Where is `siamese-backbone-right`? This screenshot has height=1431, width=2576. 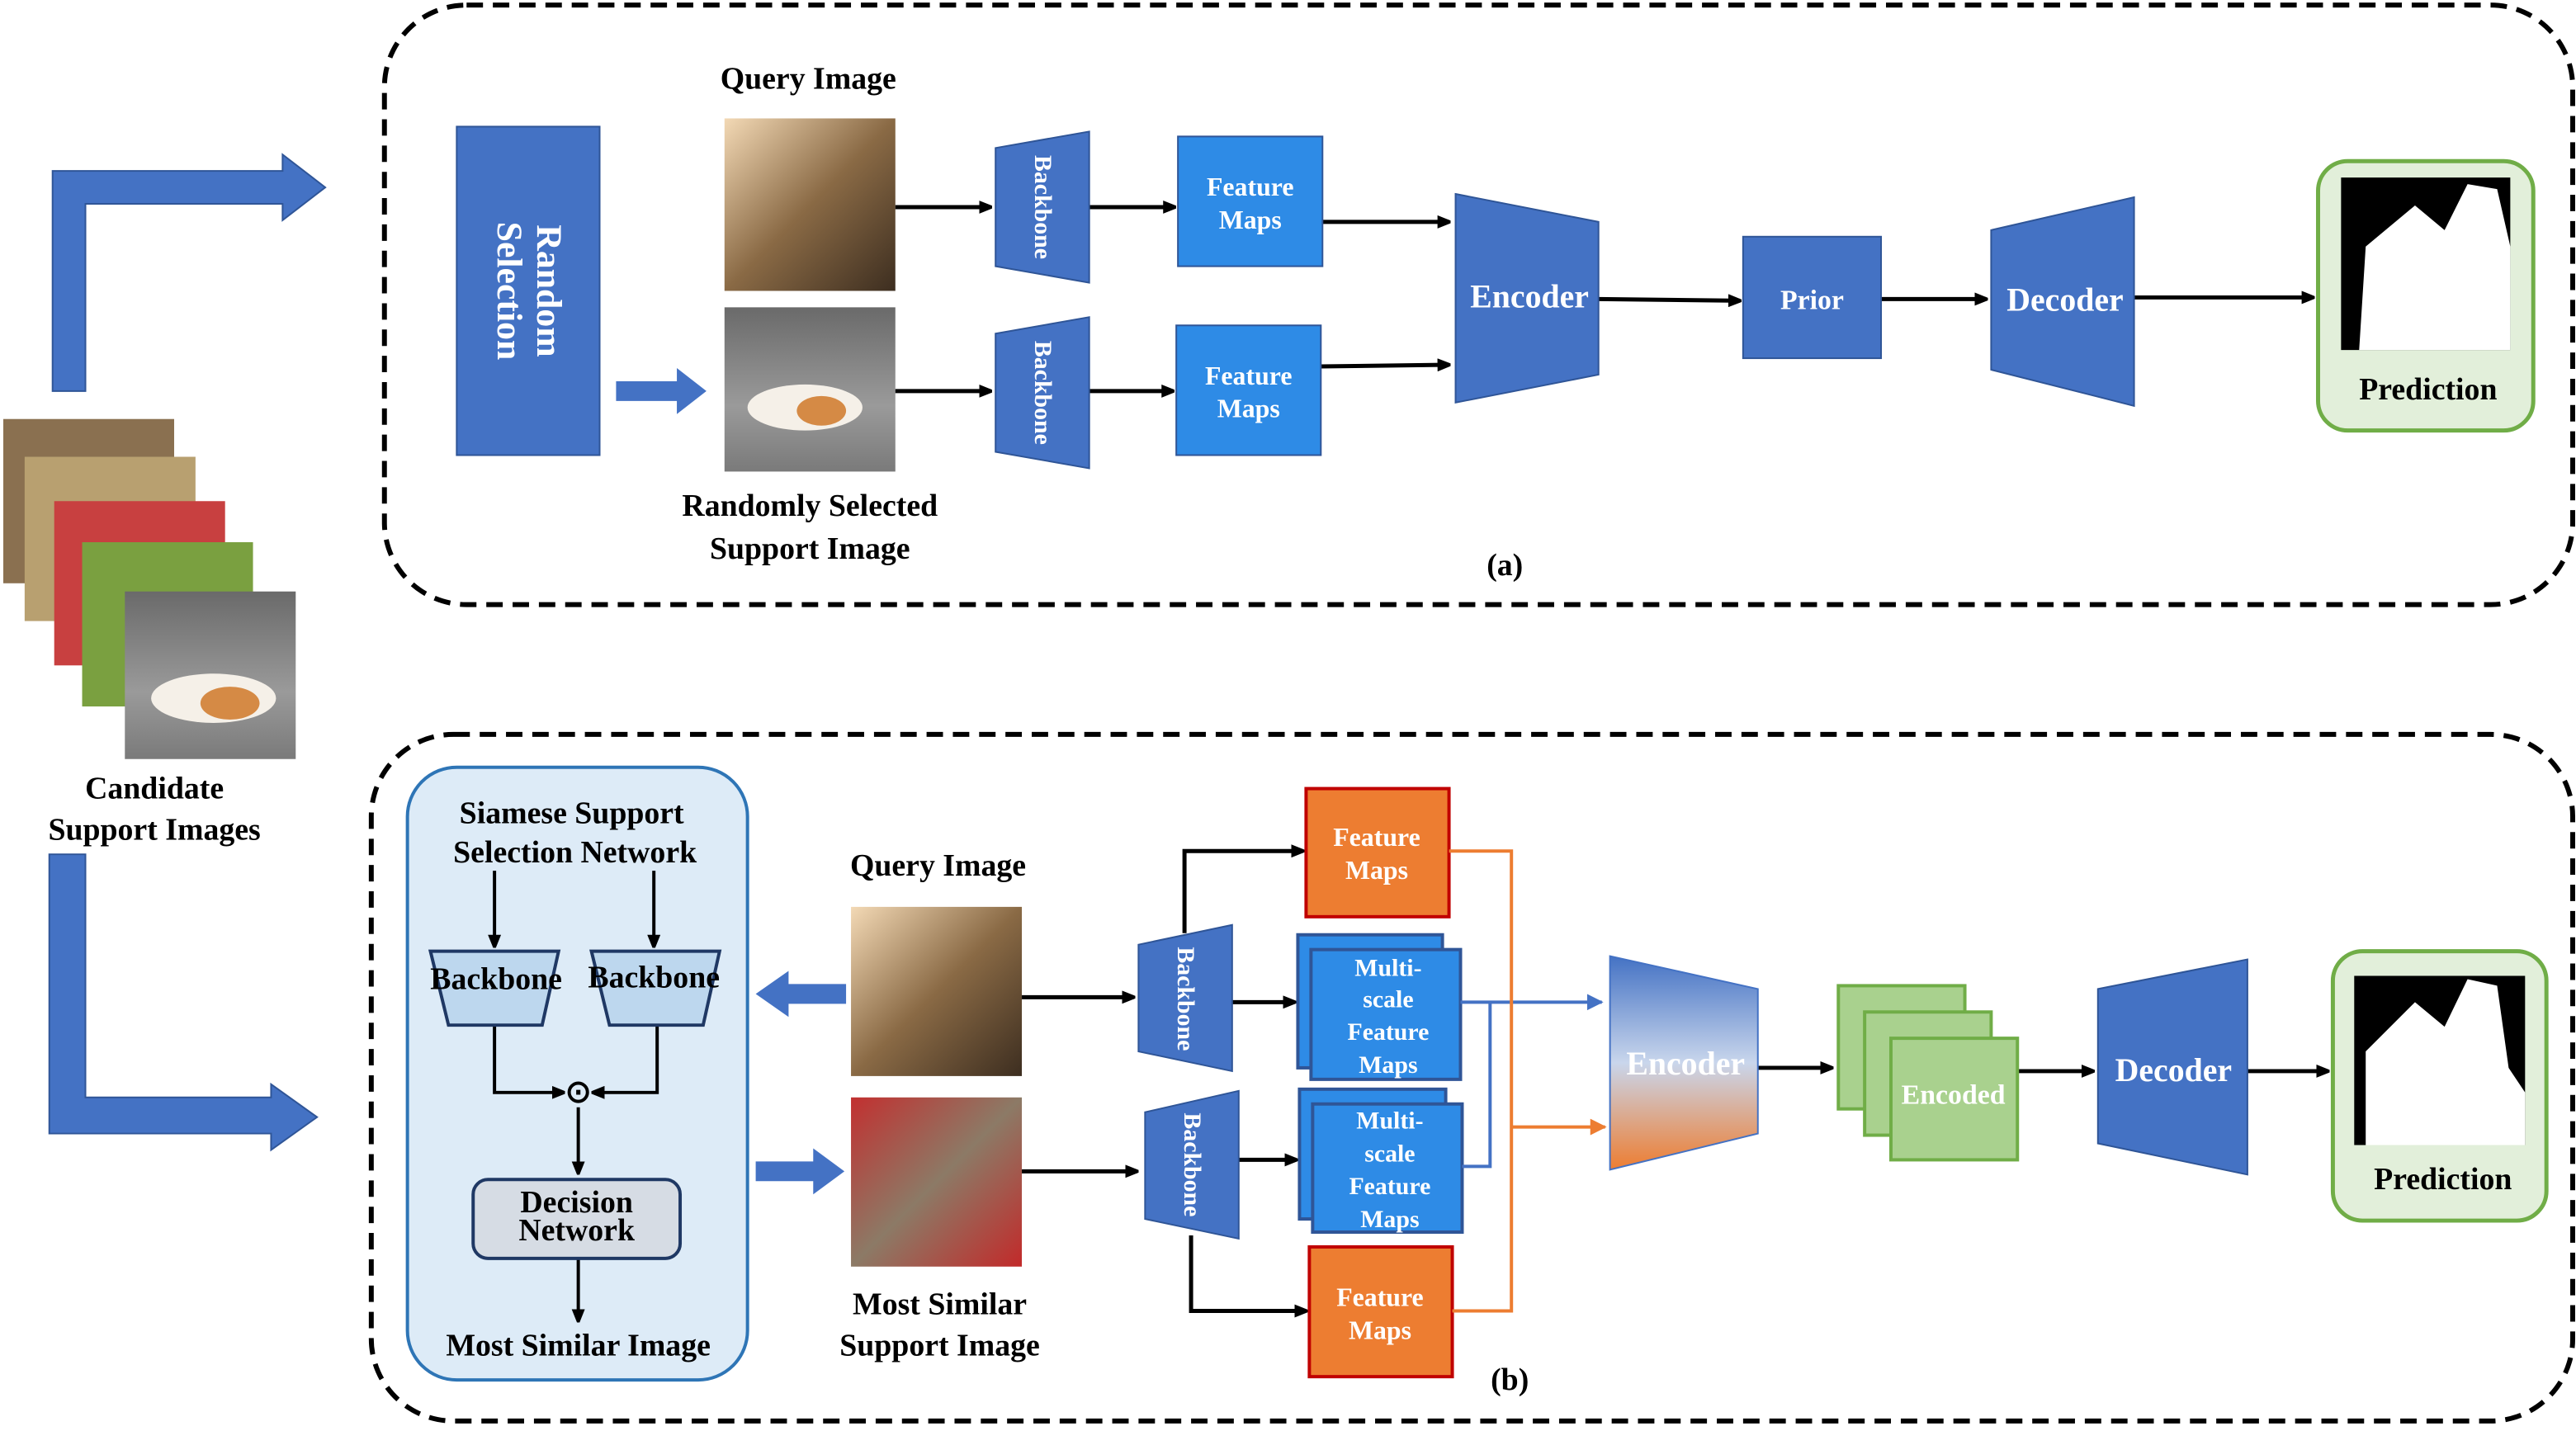 siamese-backbone-right is located at coordinates (655, 988).